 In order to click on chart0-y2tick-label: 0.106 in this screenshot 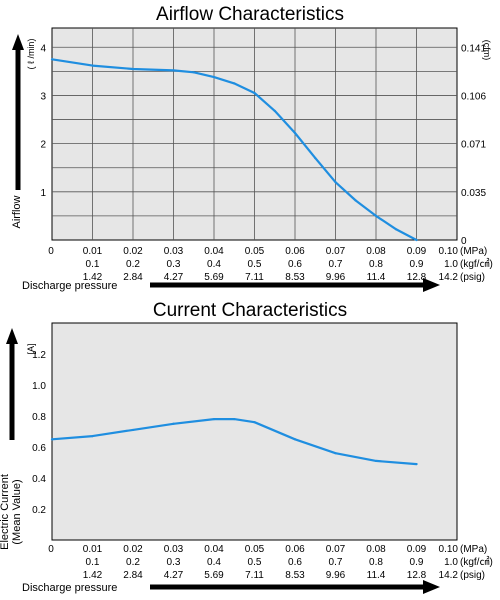, I will do `click(473, 96)`.